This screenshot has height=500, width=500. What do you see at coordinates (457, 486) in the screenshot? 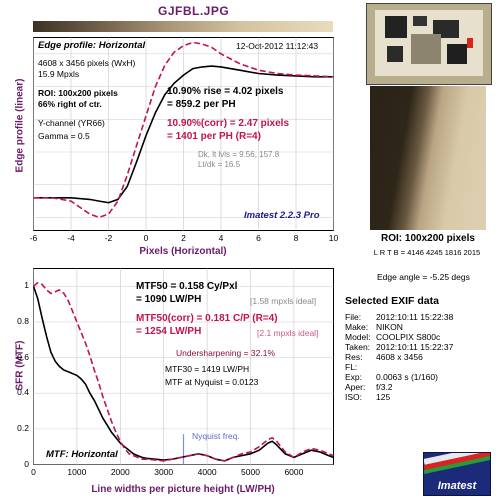
I see `logo-text: Imatest` at bounding box center [457, 486].